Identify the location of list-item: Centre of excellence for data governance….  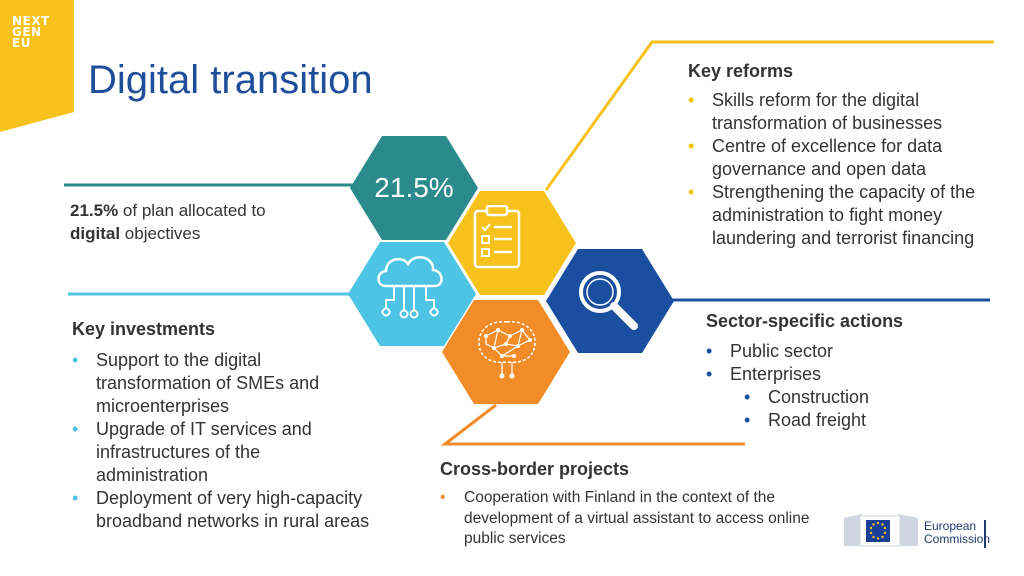
(848, 158).